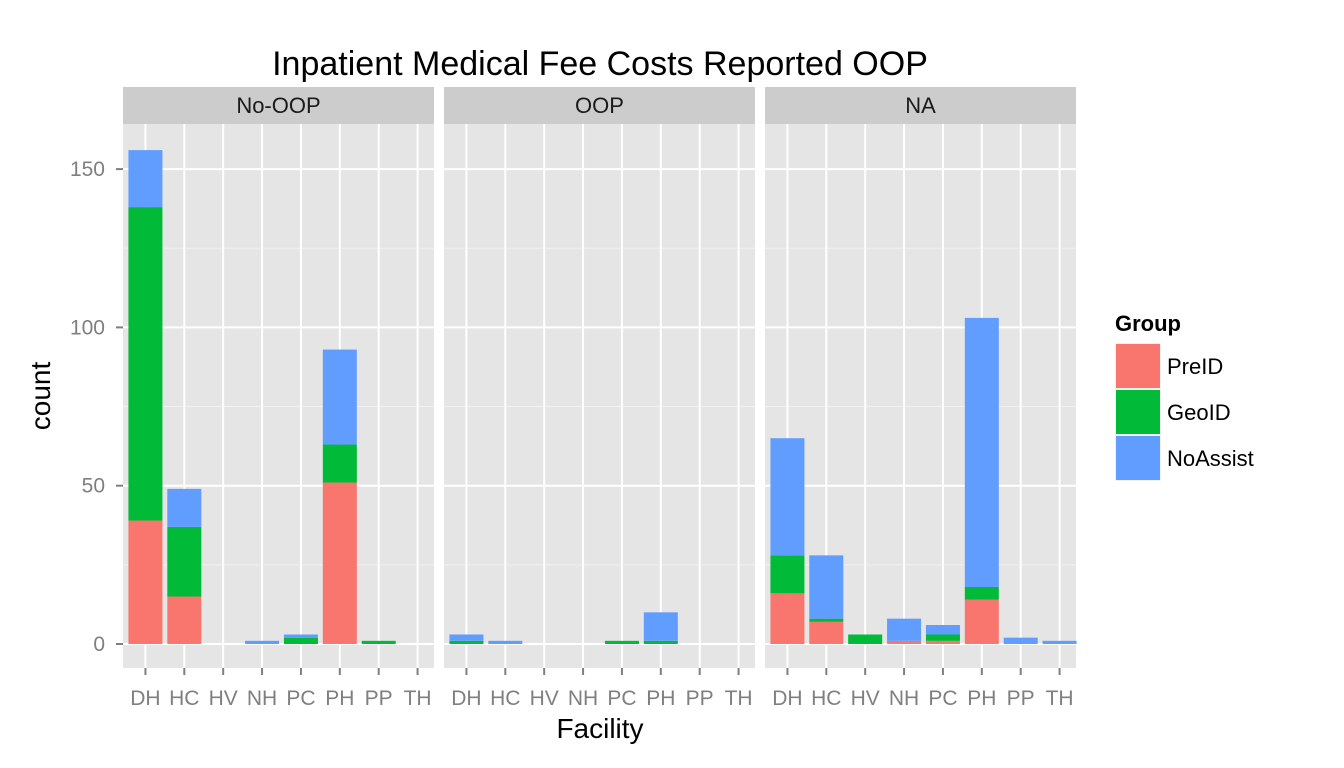 This screenshot has width=1344, height=768. Describe the element at coordinates (40, 396) in the screenshot. I see `y-axis-title: count` at that location.